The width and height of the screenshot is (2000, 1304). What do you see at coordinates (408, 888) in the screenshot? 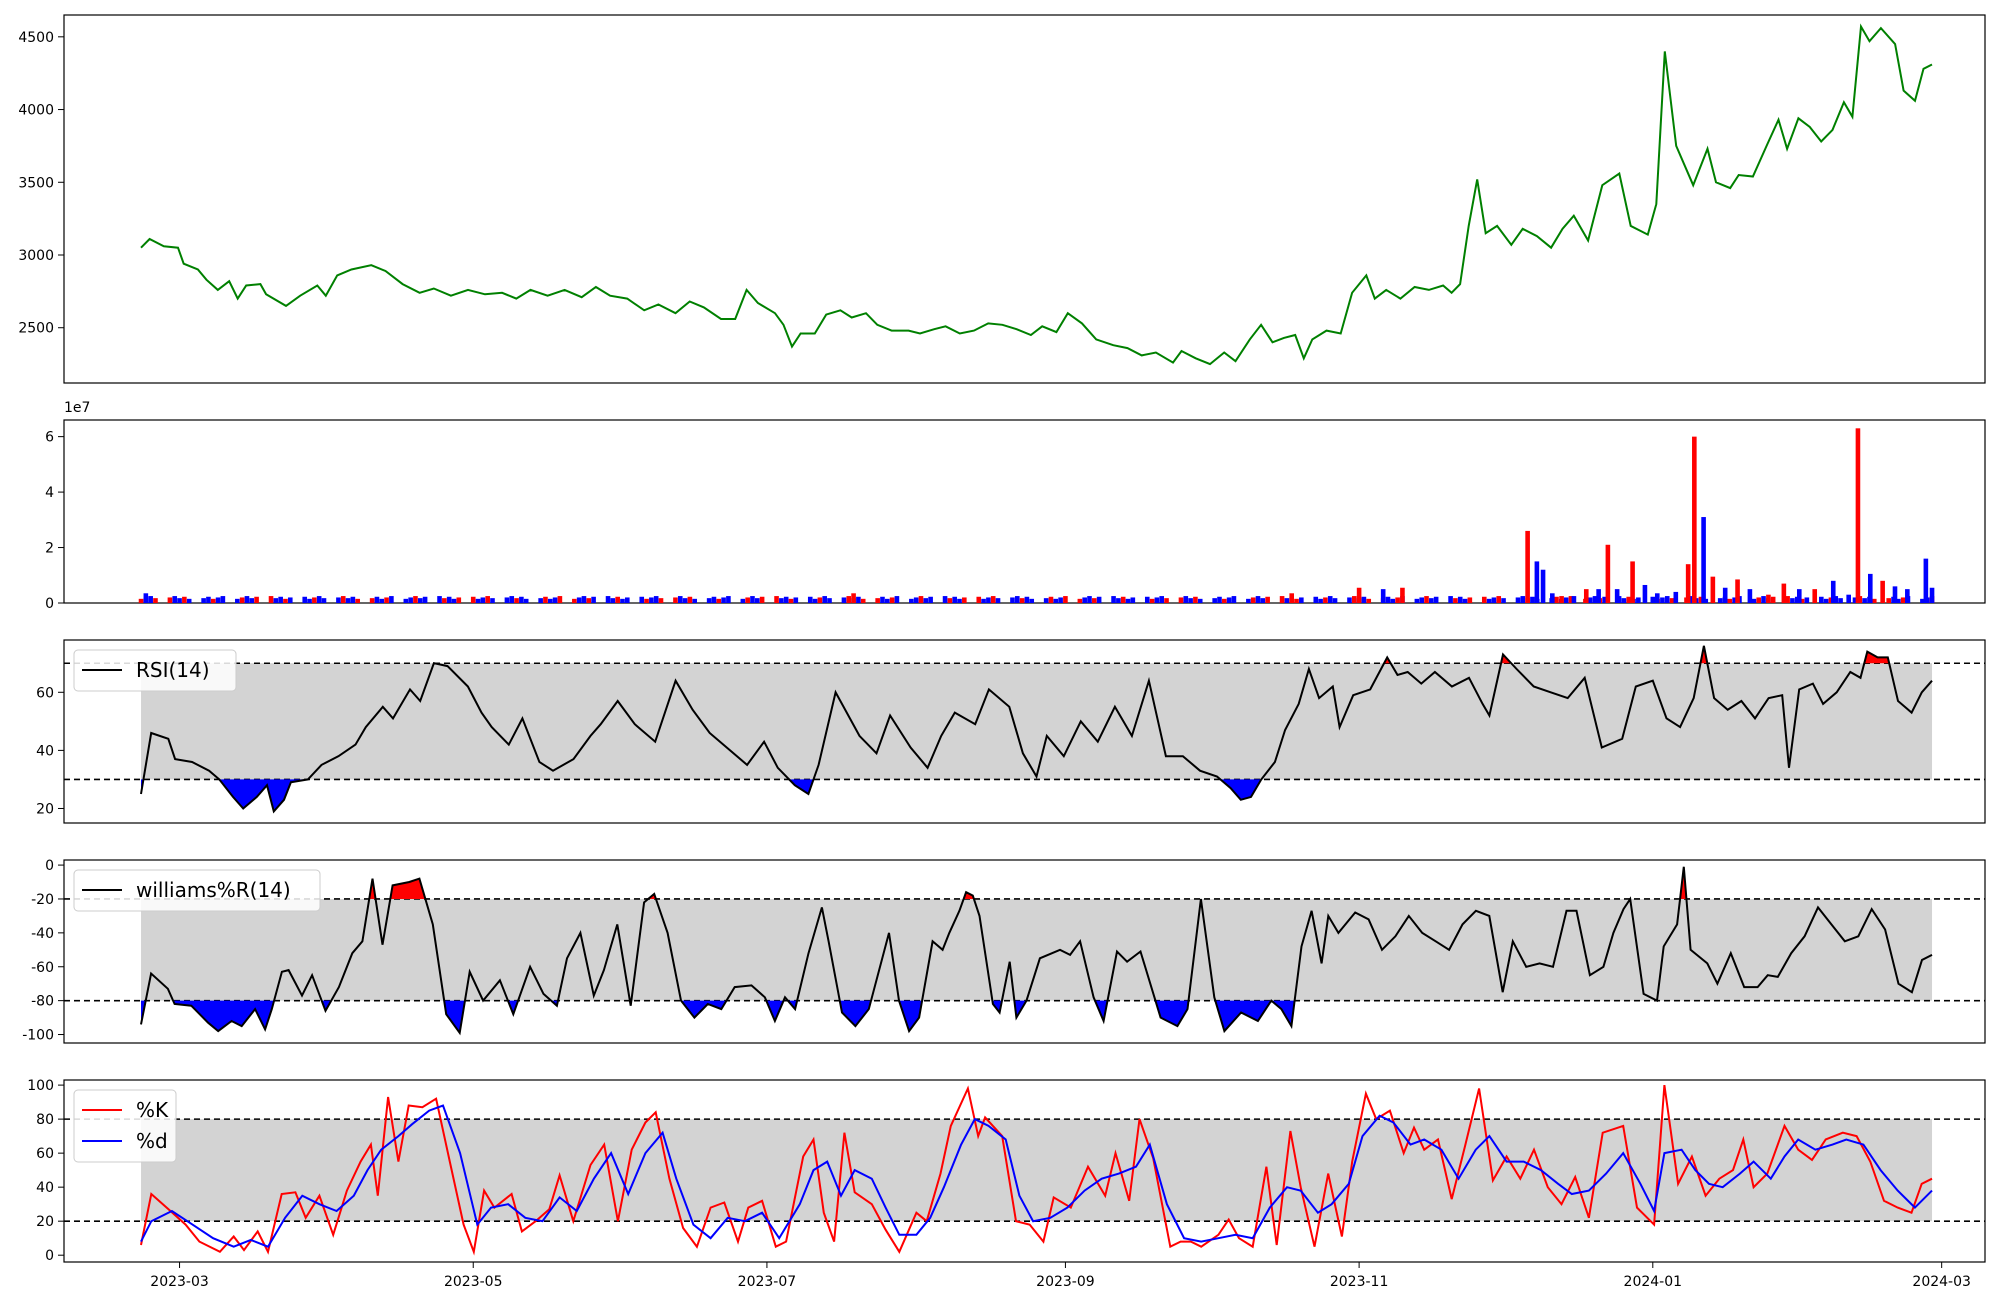
I see `williams-overbought-fill` at bounding box center [408, 888].